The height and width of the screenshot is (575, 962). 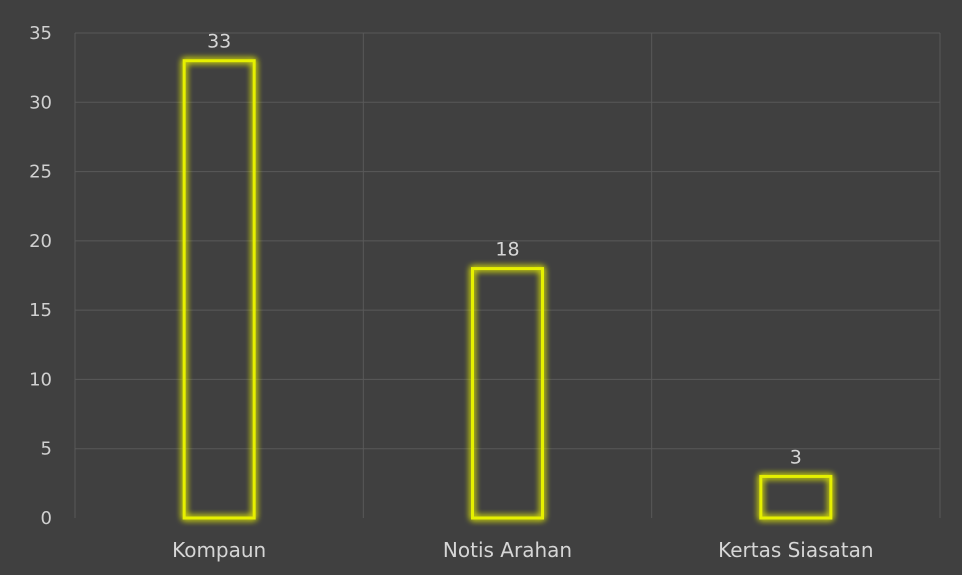 I want to click on y-tick-label: 25, so click(x=40, y=172).